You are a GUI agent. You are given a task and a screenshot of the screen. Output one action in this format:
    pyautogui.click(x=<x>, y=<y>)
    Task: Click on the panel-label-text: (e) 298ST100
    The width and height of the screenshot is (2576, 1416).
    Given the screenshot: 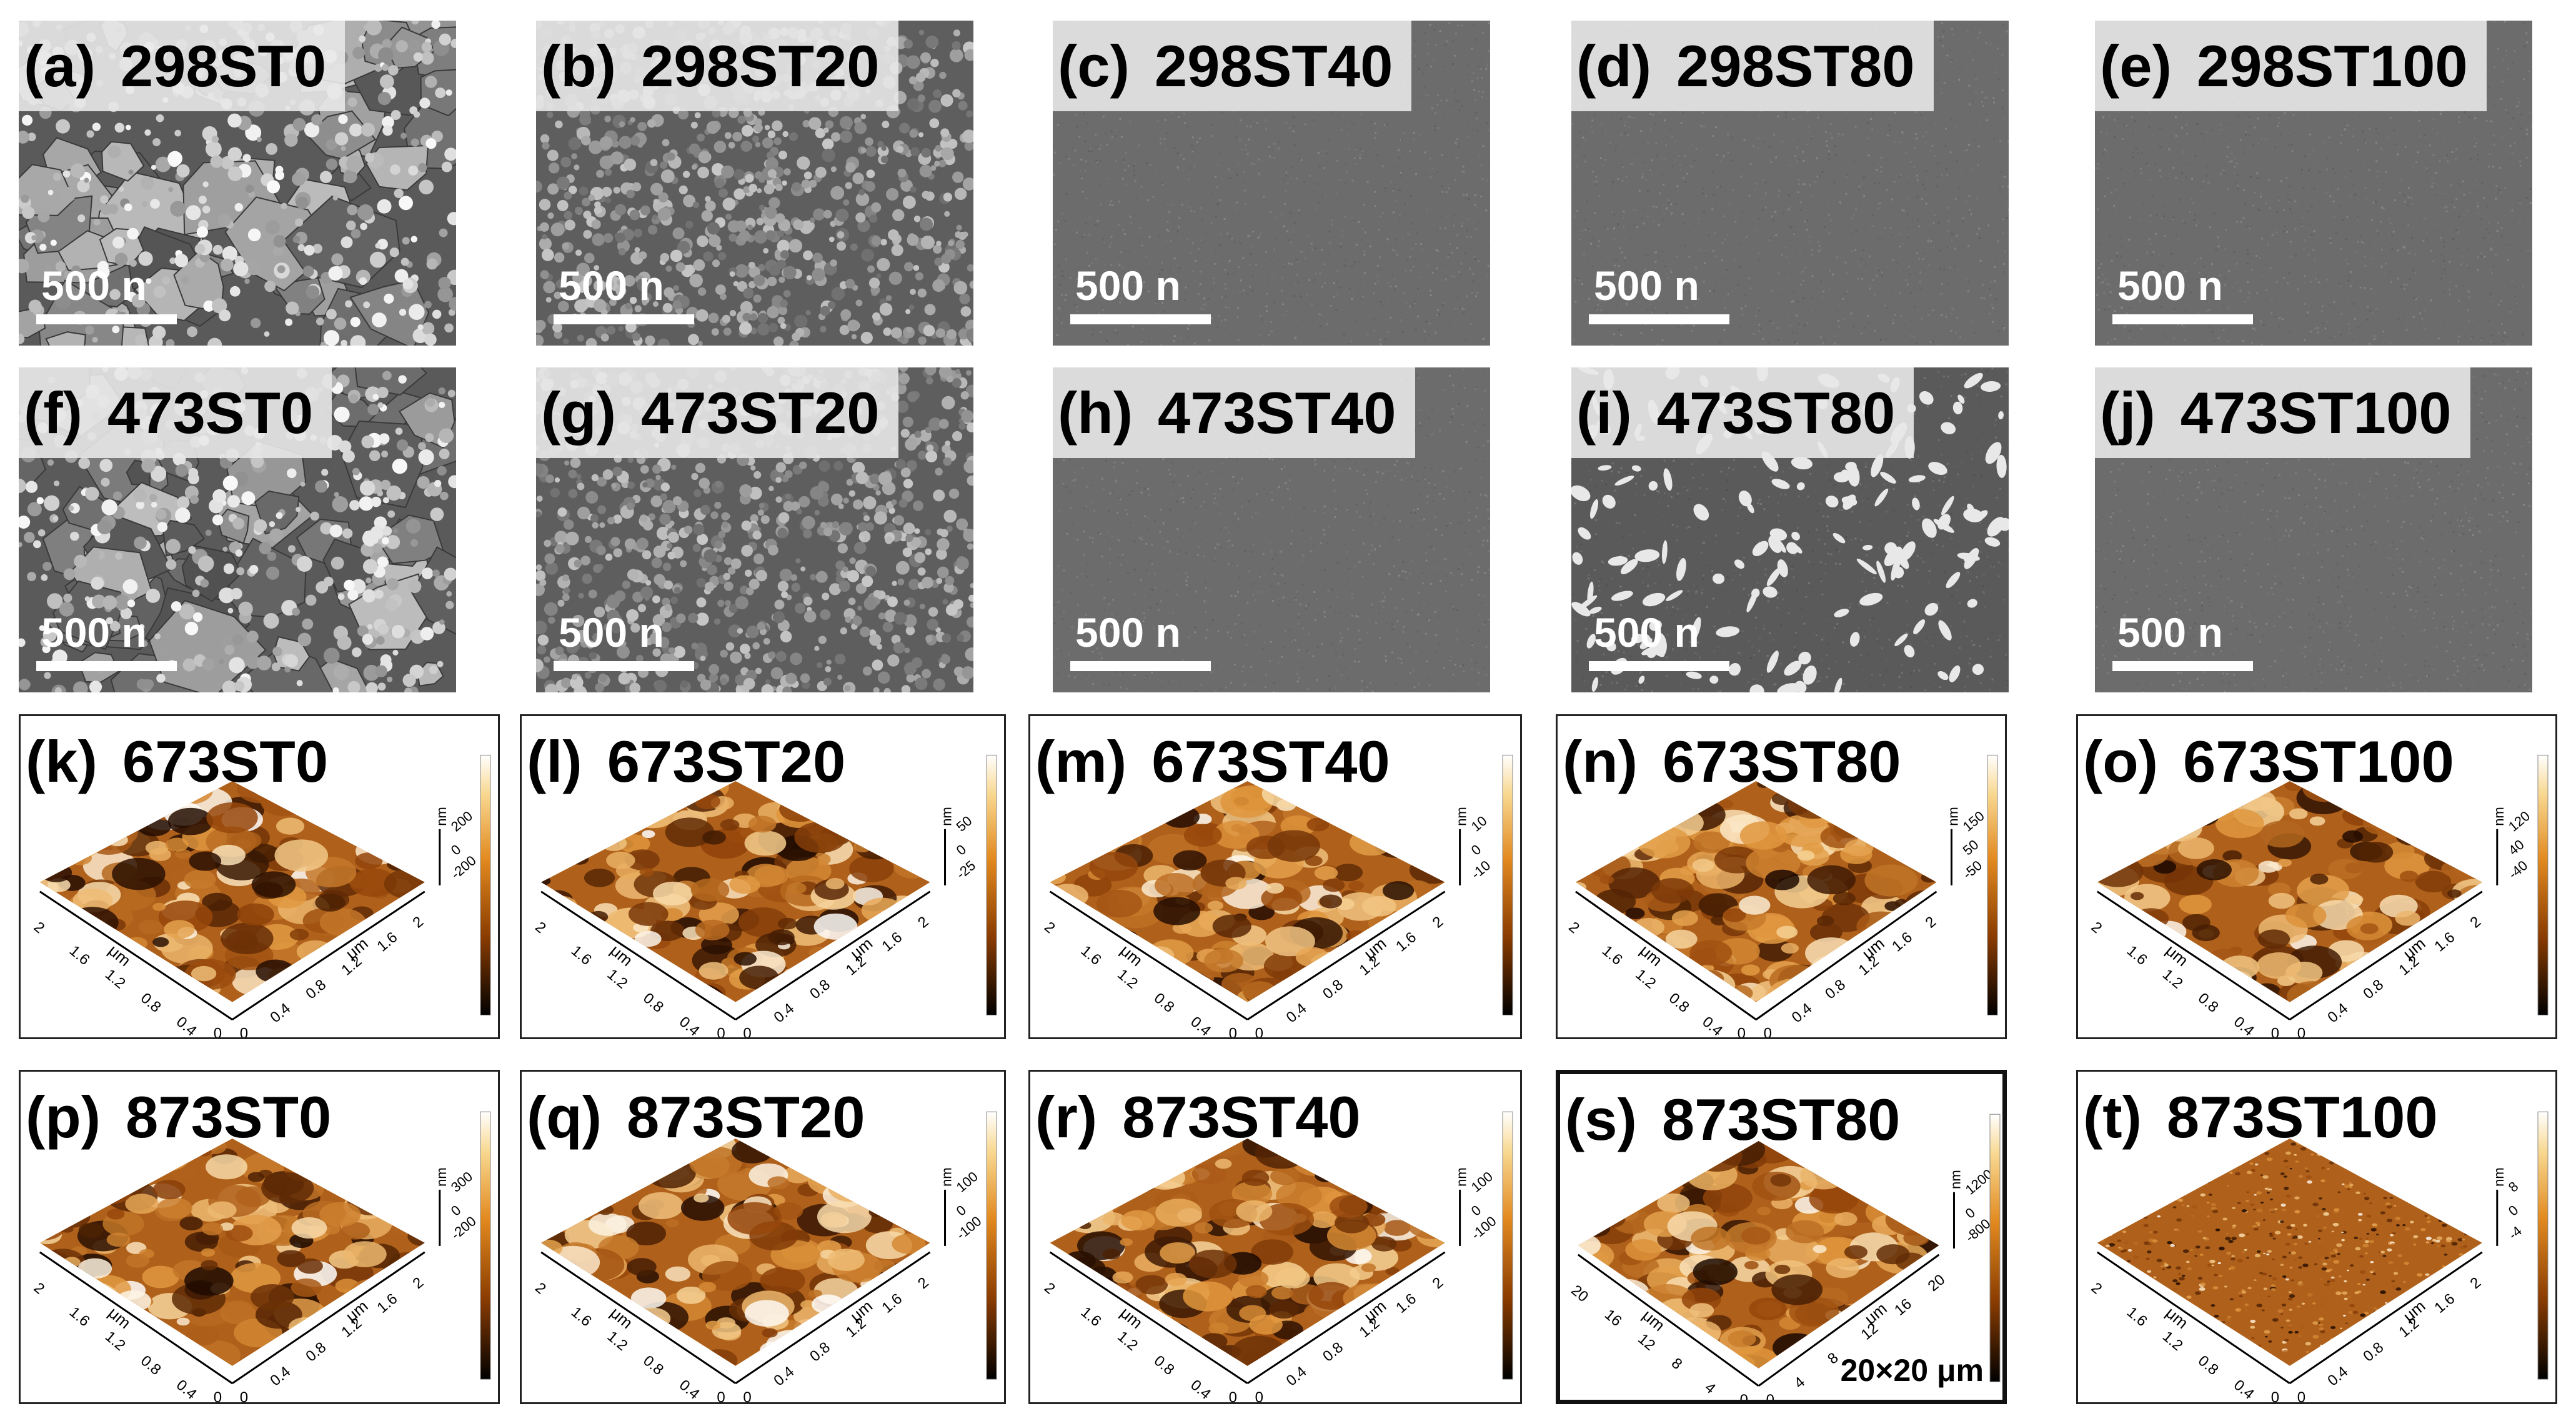 What is the action you would take?
    pyautogui.click(x=2284, y=66)
    